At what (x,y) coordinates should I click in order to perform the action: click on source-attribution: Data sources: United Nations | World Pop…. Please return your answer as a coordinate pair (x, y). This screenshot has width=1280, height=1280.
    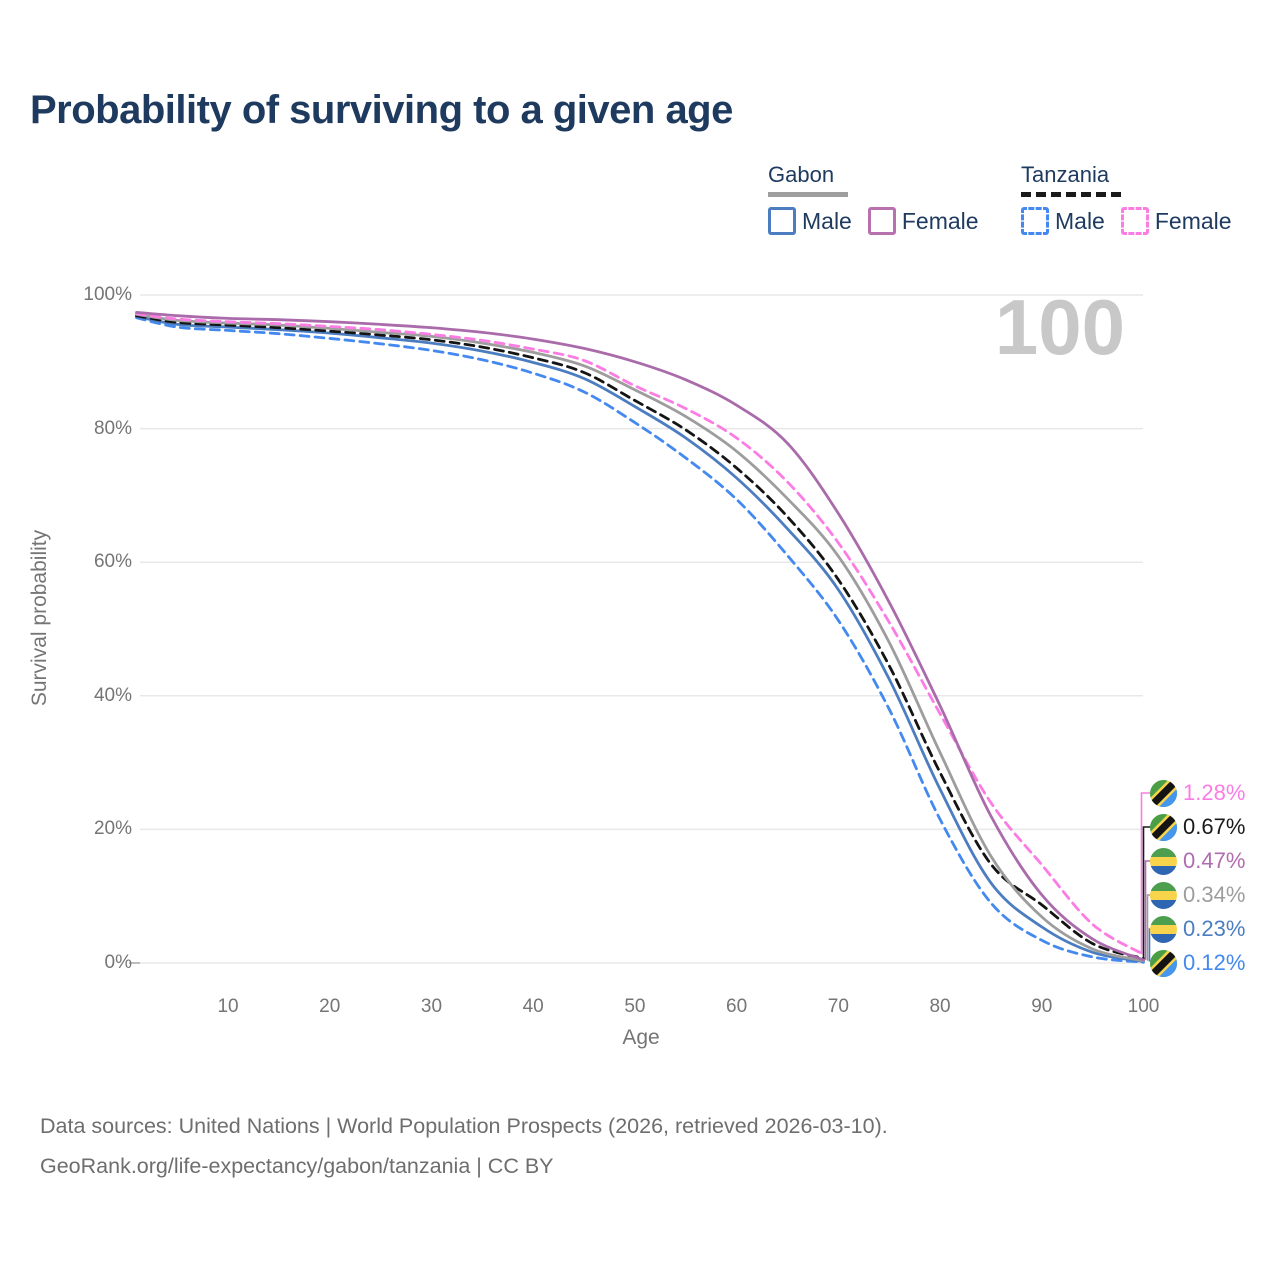
    Looking at the image, I should click on (464, 1146).